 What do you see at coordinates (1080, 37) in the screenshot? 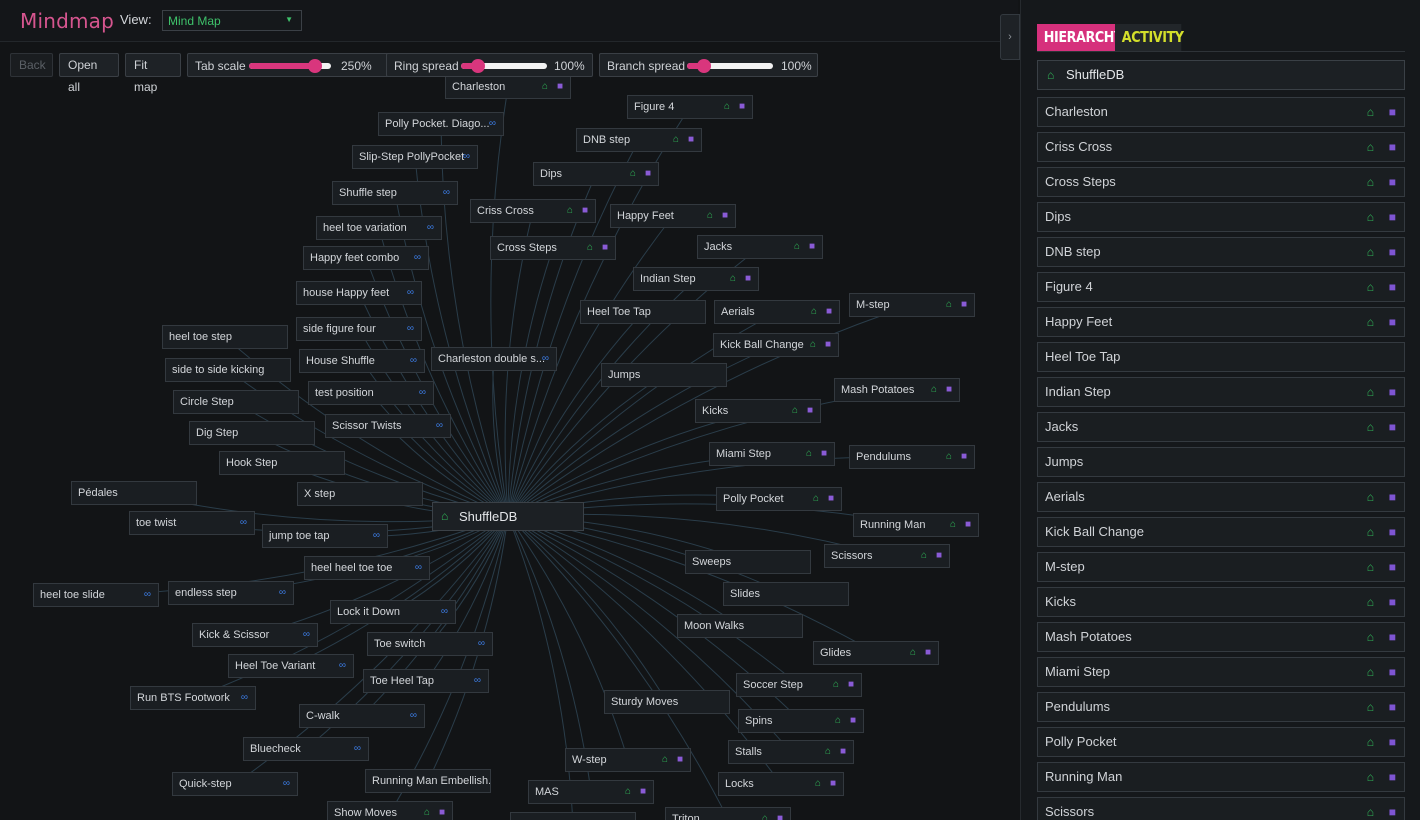
I see `tab-hierarchy: HIERARCHY` at bounding box center [1080, 37].